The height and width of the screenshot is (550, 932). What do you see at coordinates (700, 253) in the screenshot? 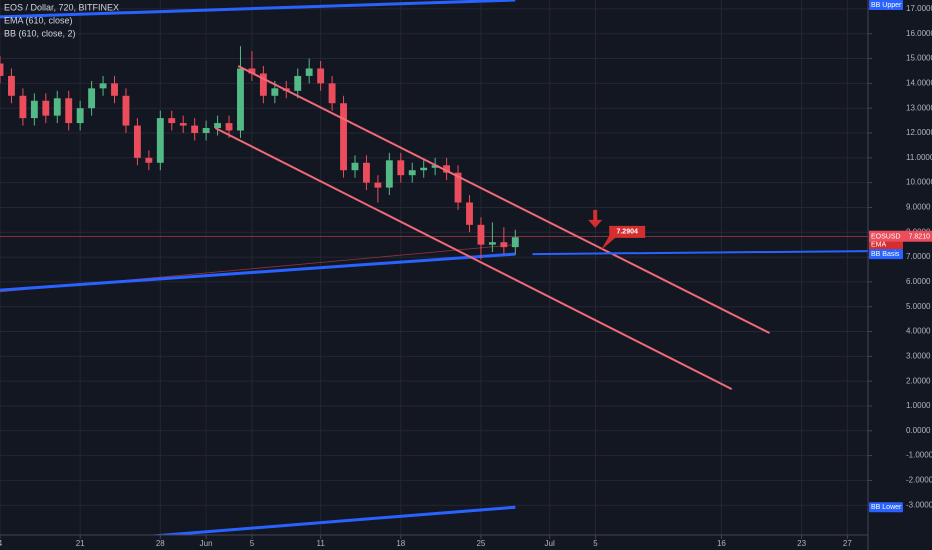
I see `trend-line` at bounding box center [700, 253].